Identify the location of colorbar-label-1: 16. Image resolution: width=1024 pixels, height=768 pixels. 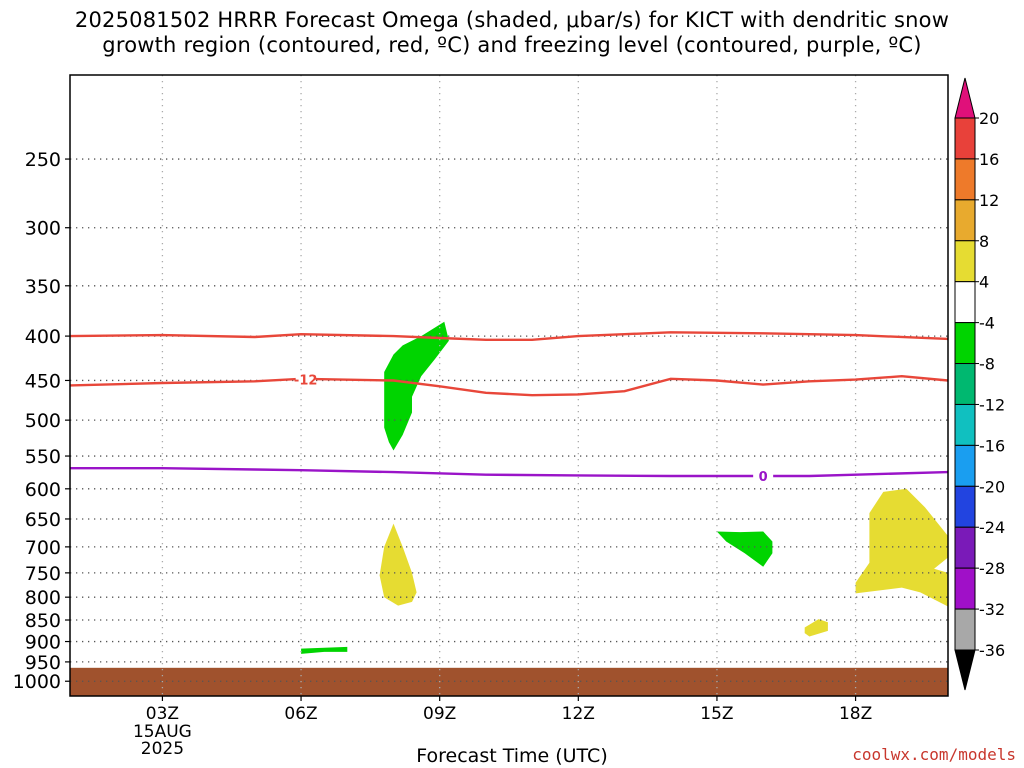
(989, 159).